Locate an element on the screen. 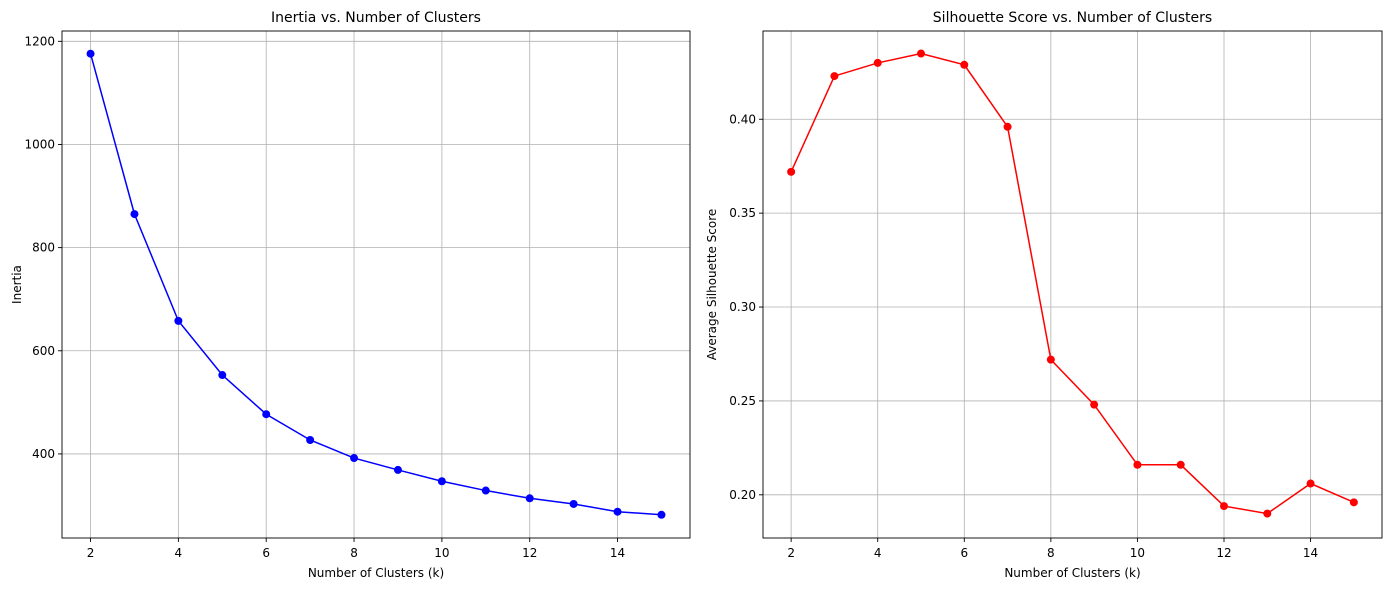 The image size is (1389, 590). inertia-x-tick-label: 8 is located at coordinates (354, 553).